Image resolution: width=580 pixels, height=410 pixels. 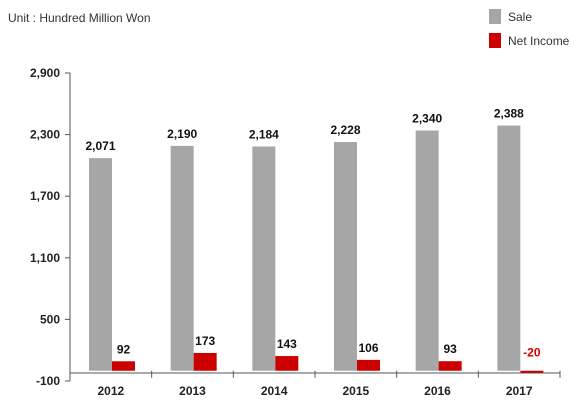 What do you see at coordinates (45, 73) in the screenshot?
I see `y-tick-label: 2,900` at bounding box center [45, 73].